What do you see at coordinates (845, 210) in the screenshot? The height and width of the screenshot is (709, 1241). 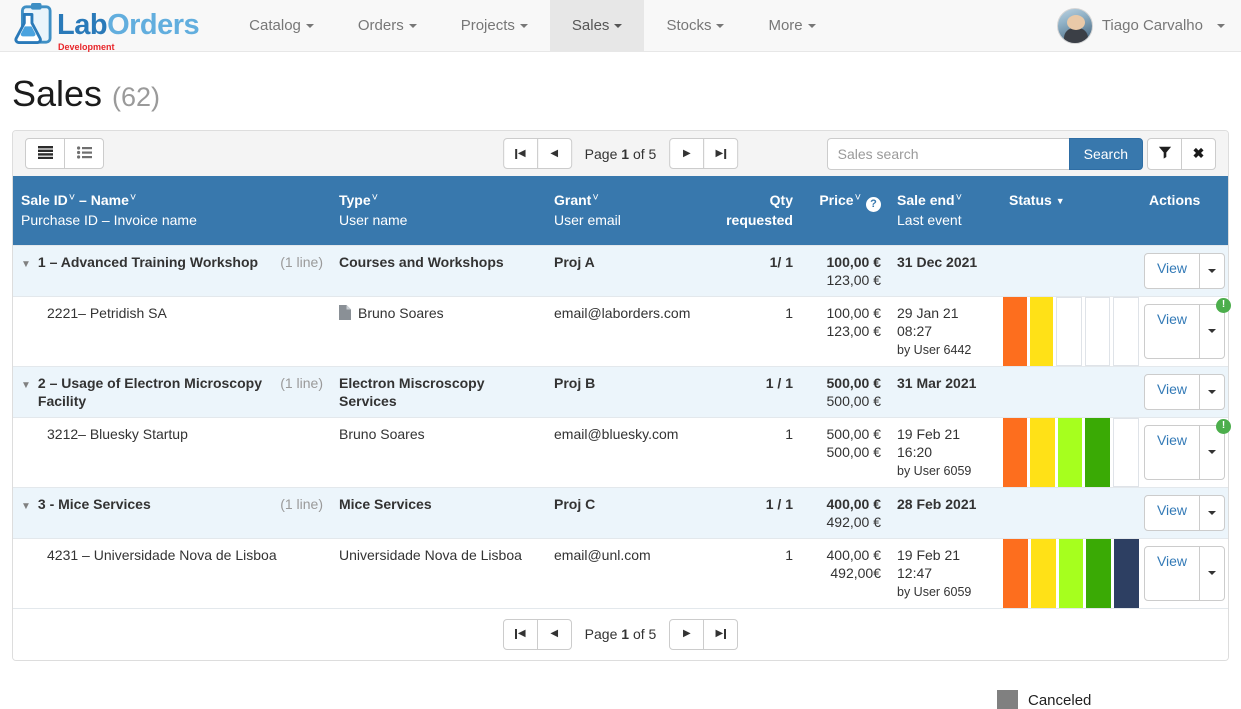 I see `column-price: Price˅?` at bounding box center [845, 210].